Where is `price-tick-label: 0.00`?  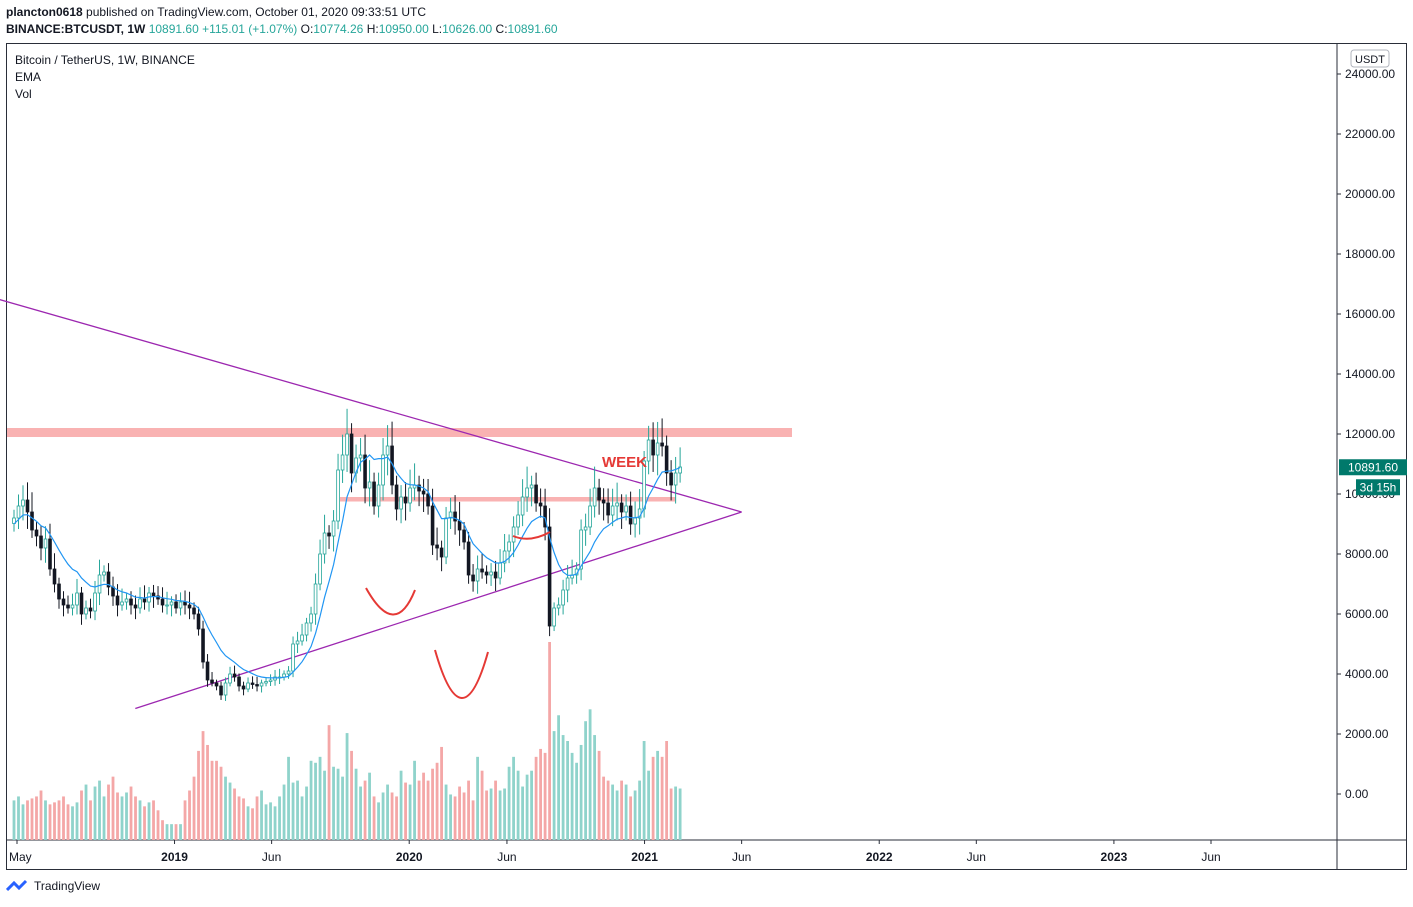 price-tick-label: 0.00 is located at coordinates (1357, 794).